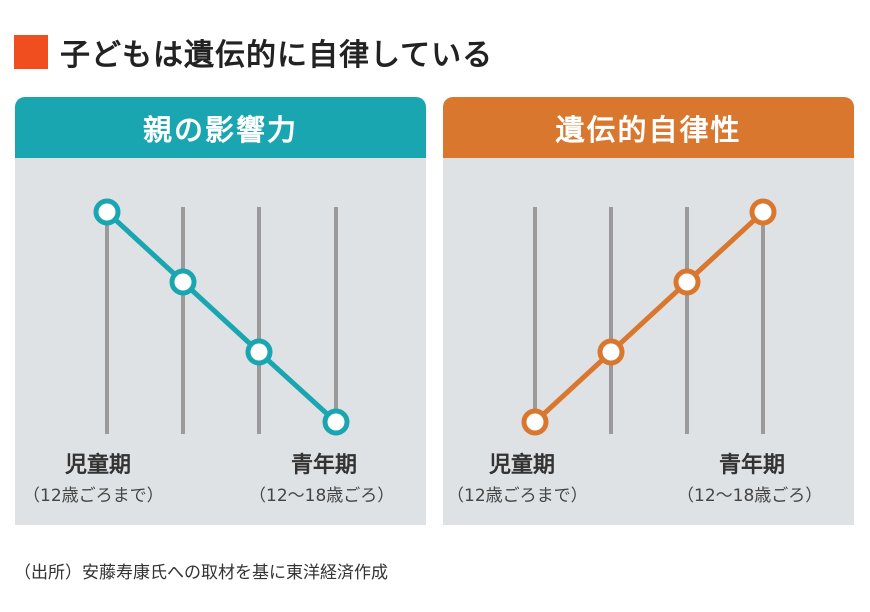 The height and width of the screenshot is (612, 870). I want to click on chart-title: 親の影響力, so click(220, 127).